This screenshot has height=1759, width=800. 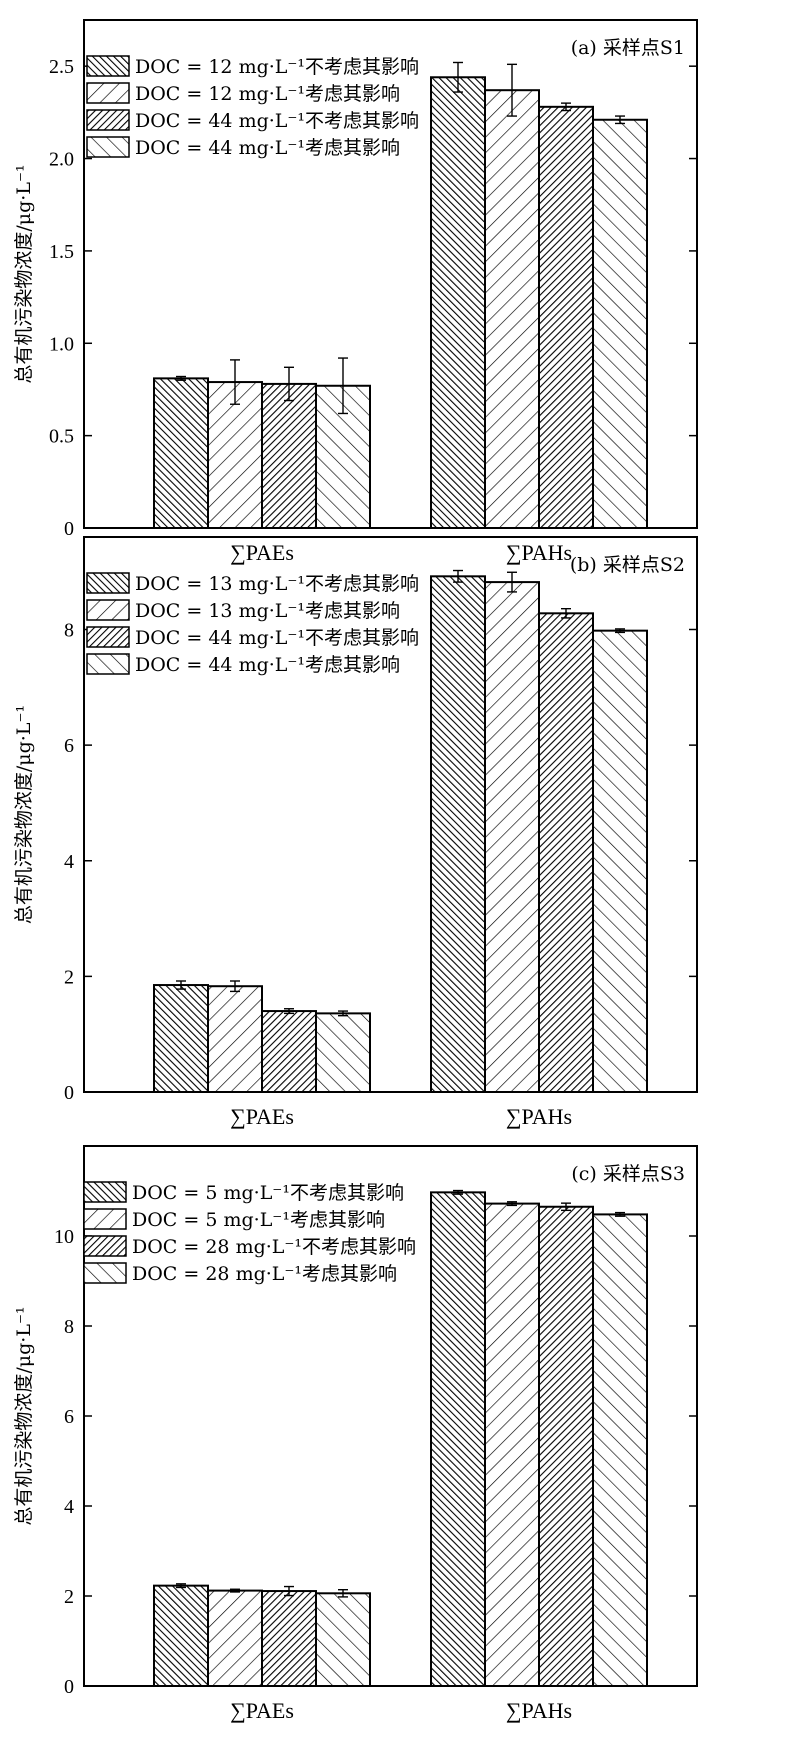 What do you see at coordinates (61, 160) in the screenshot?
I see `y-tick-label: 2.0` at bounding box center [61, 160].